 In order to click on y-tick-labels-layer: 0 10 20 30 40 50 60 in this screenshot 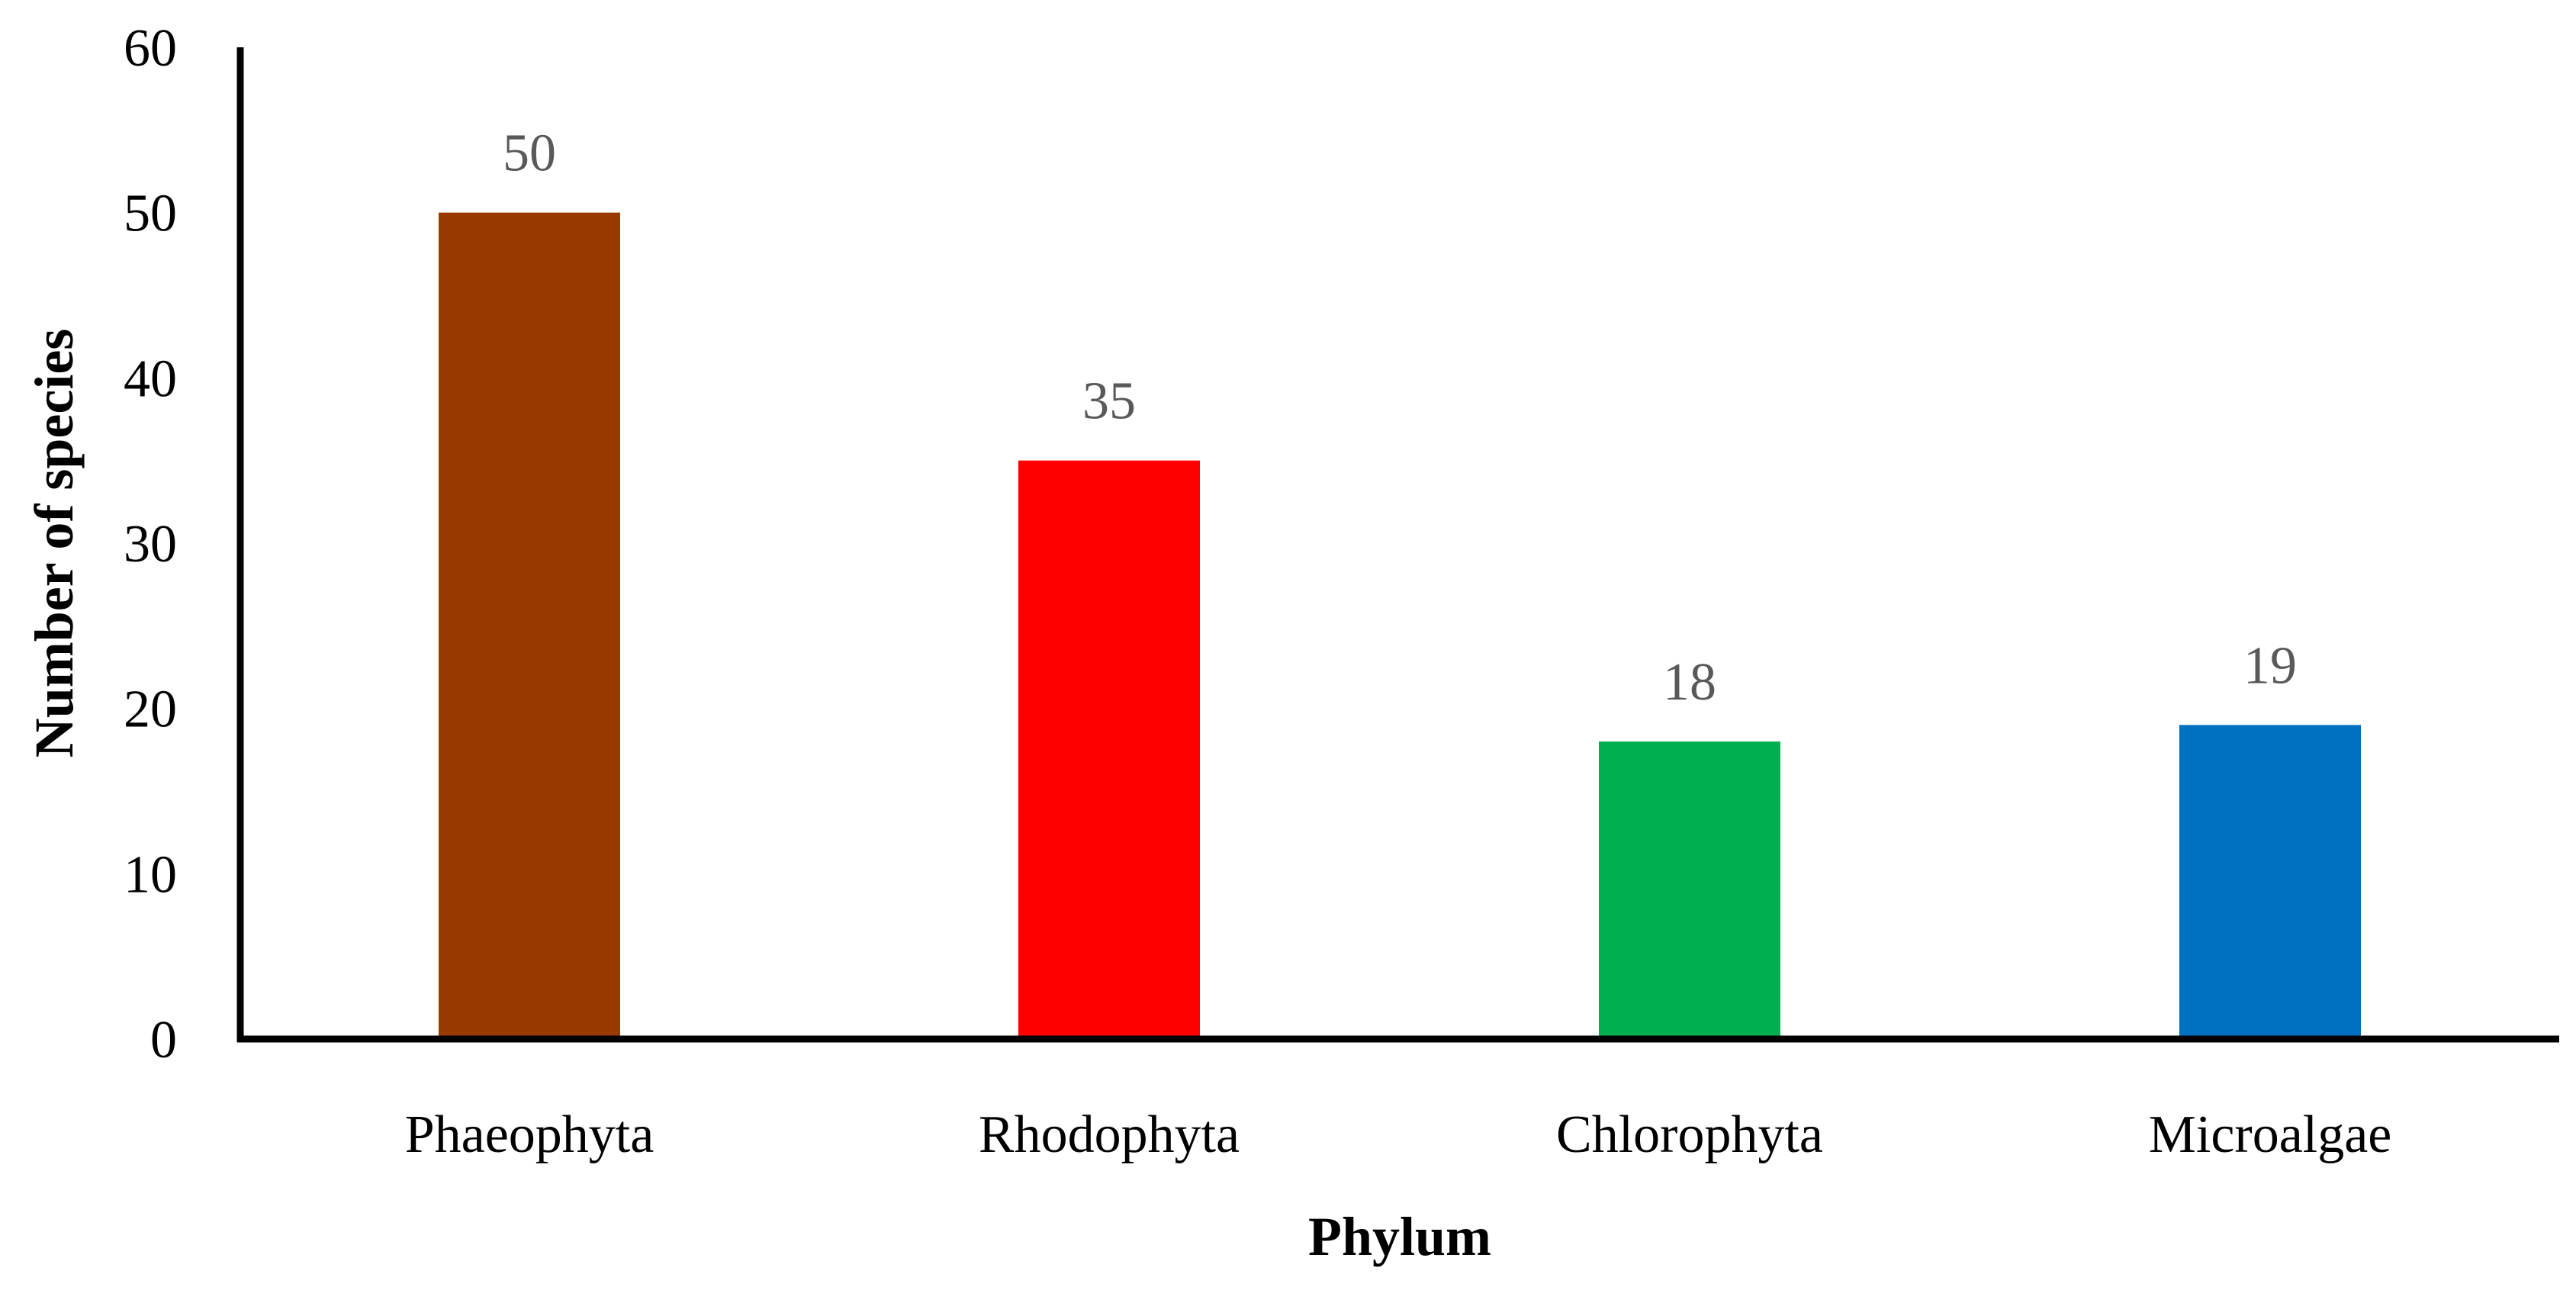, I will do `click(150, 544)`.